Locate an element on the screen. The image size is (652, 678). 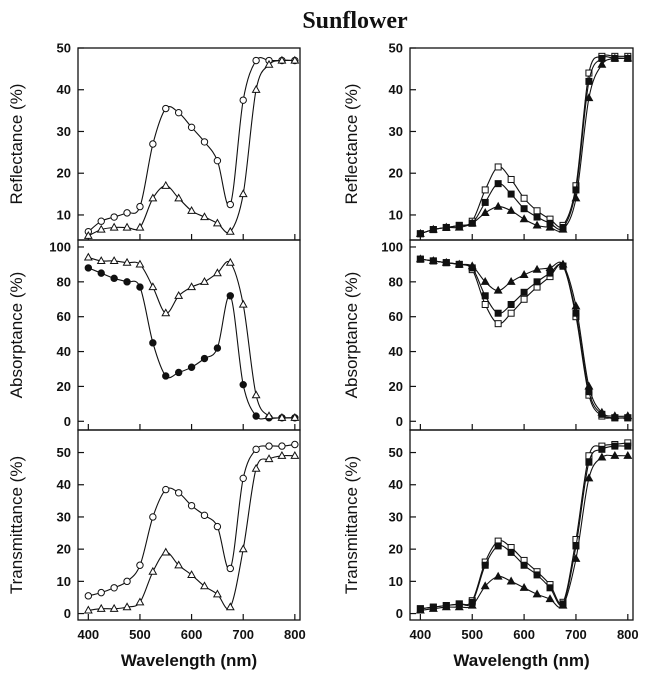
series-triangle-open is located at coordinates (191, 147).